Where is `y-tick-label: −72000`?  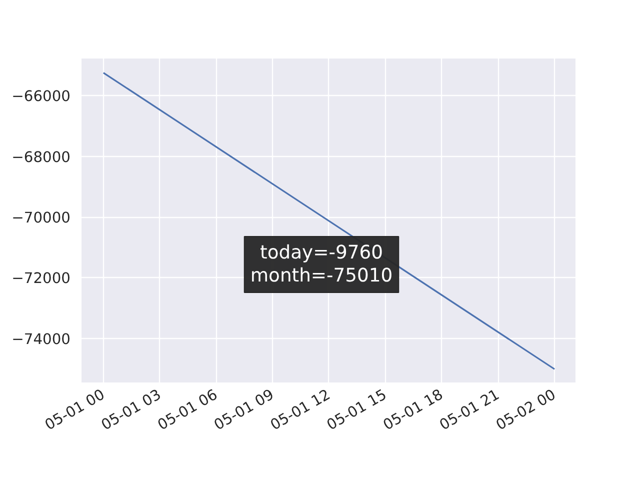
y-tick-label: −72000 is located at coordinates (41, 279).